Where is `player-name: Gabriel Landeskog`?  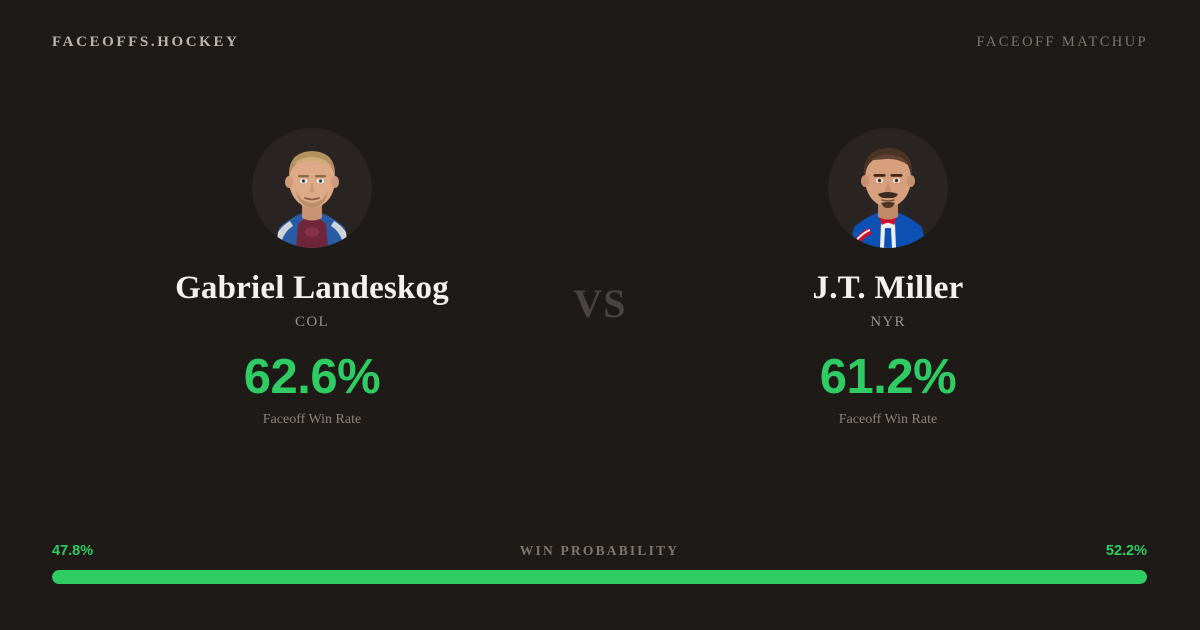
player-name: Gabriel Landeskog is located at coordinates (312, 288).